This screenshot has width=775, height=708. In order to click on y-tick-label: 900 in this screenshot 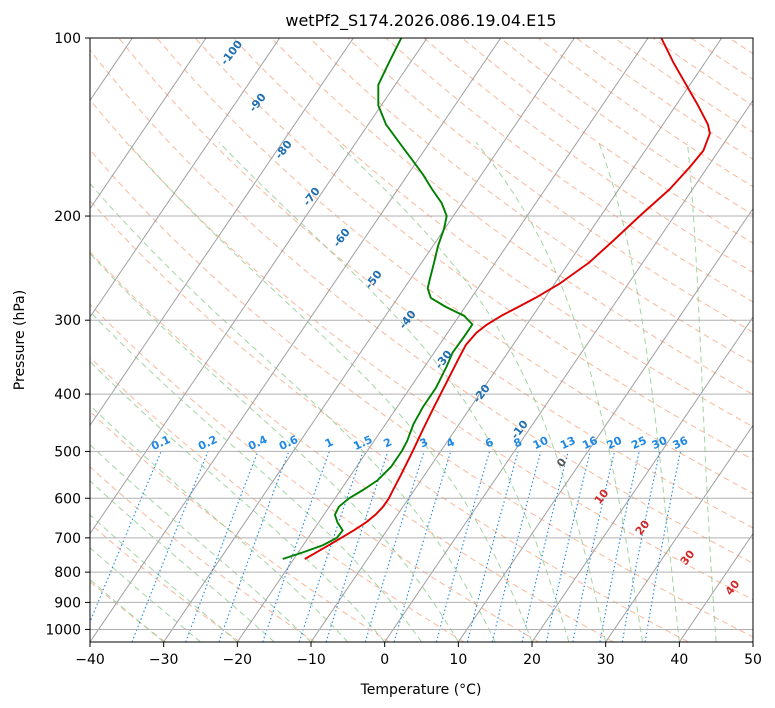, I will do `click(67, 603)`.